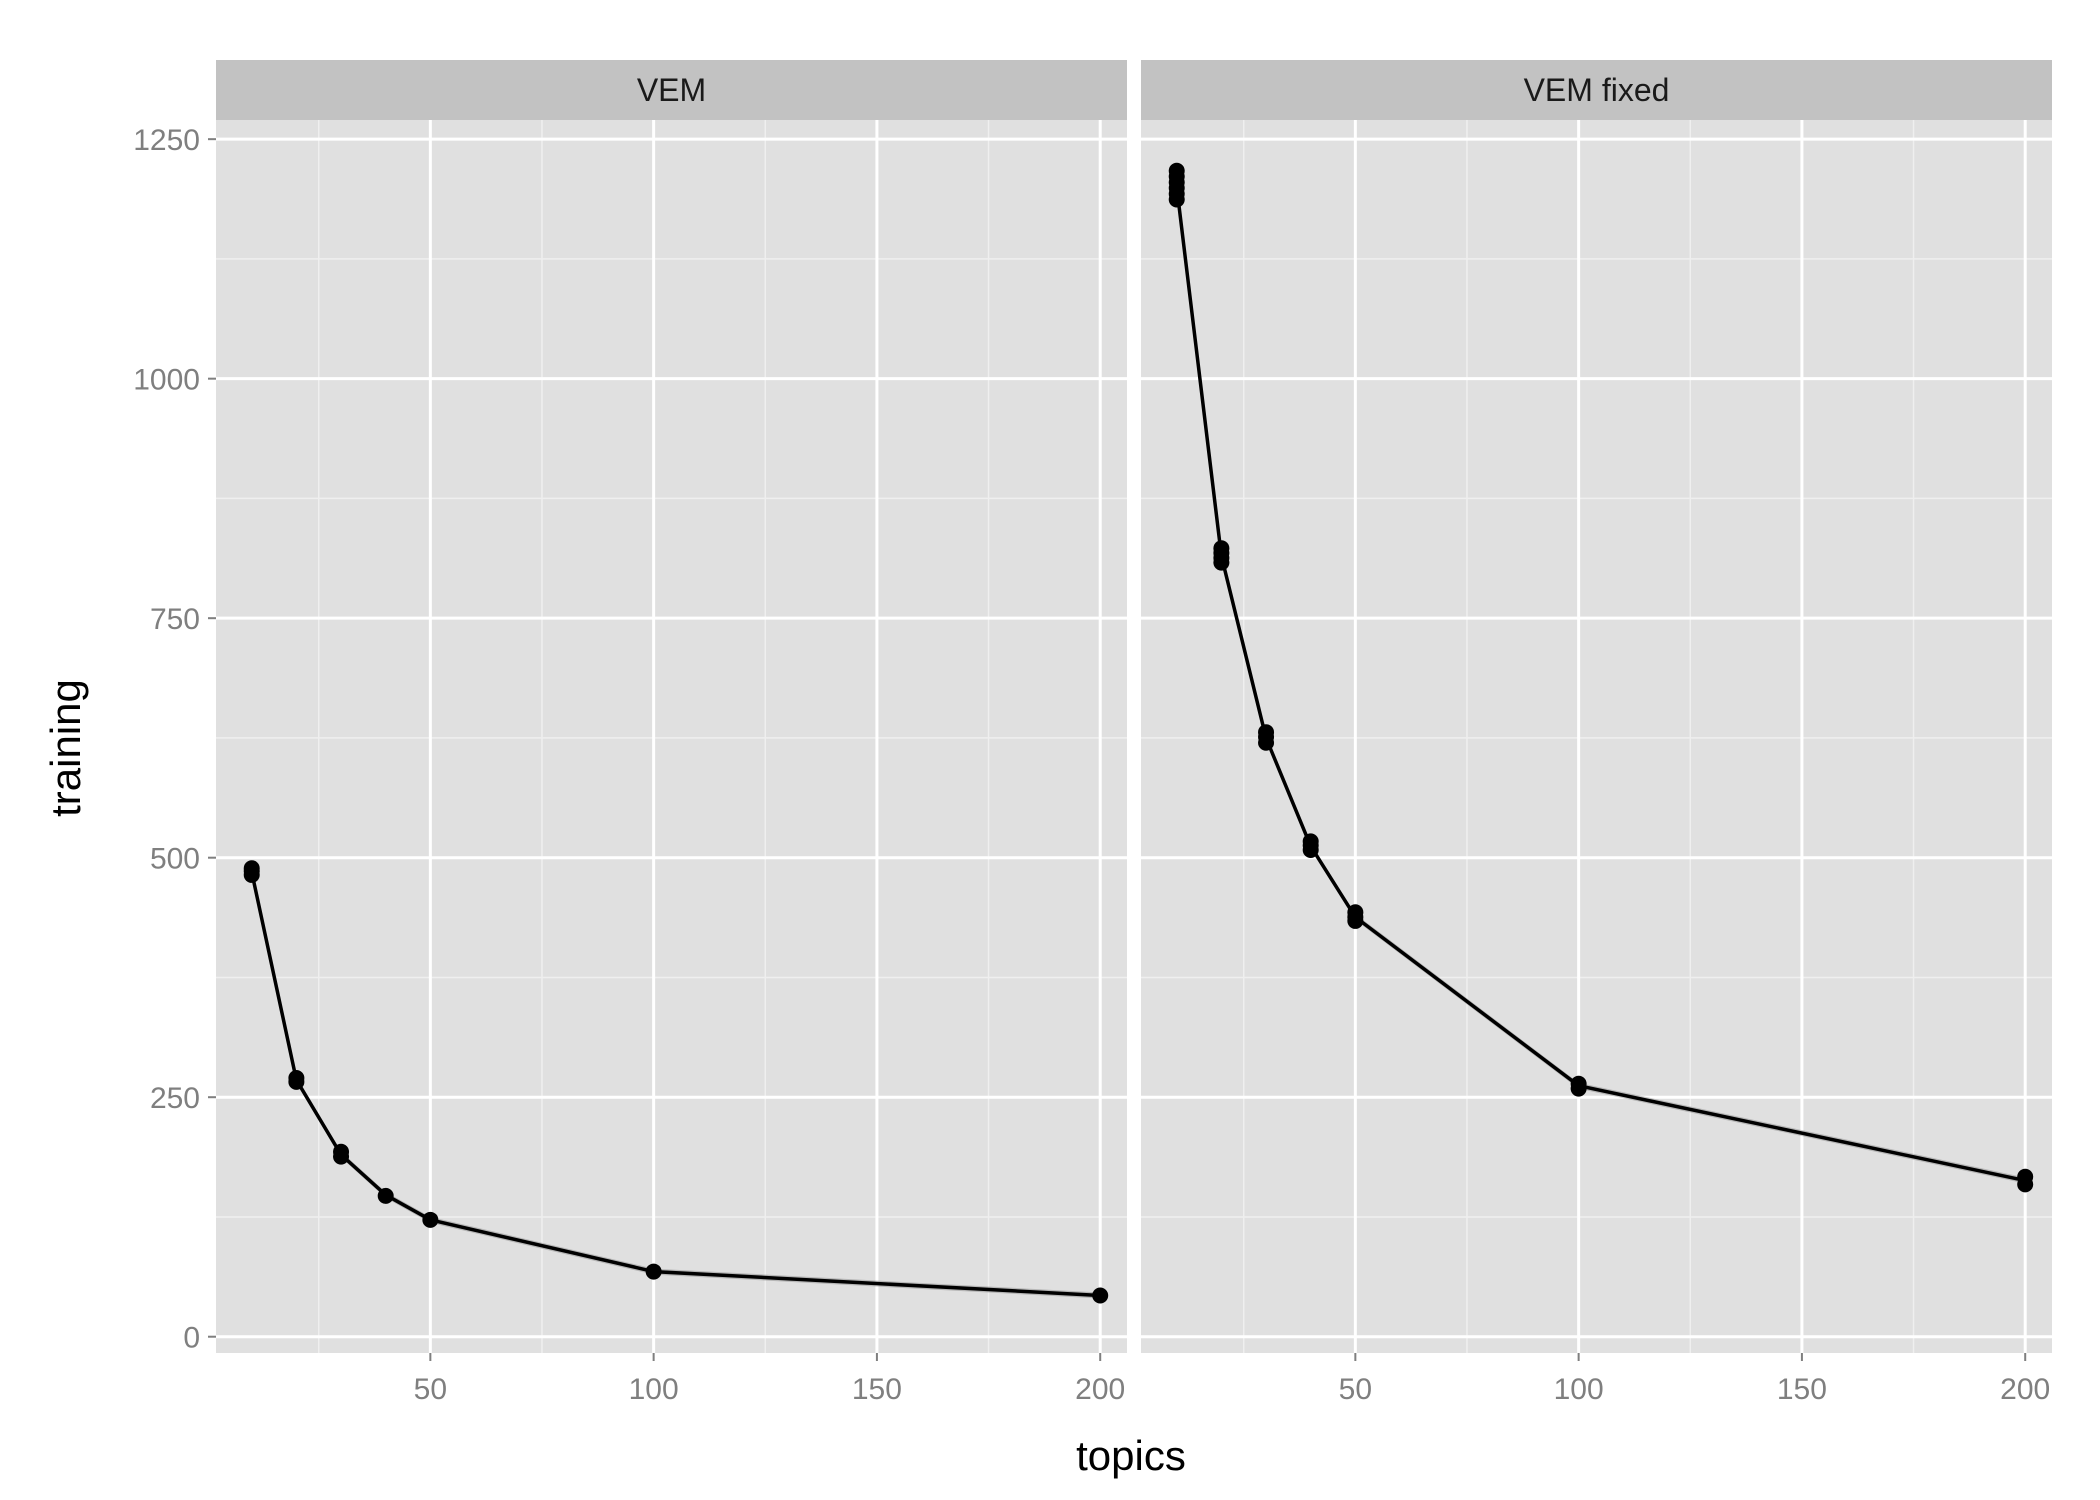 This screenshot has width=2100, height=1500. What do you see at coordinates (166, 140) in the screenshot?
I see `y-tick-label: 1250` at bounding box center [166, 140].